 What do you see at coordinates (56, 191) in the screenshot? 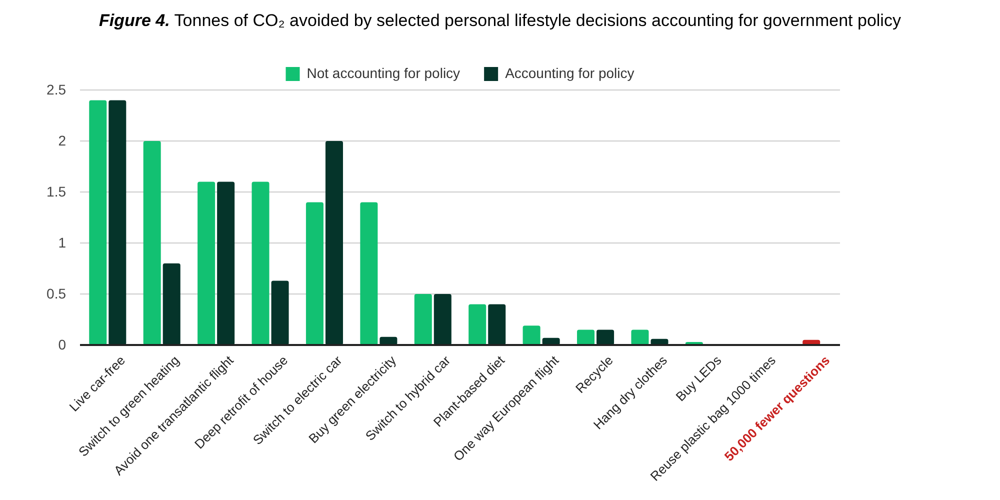
I see `y-tick-label: 1.5` at bounding box center [56, 191].